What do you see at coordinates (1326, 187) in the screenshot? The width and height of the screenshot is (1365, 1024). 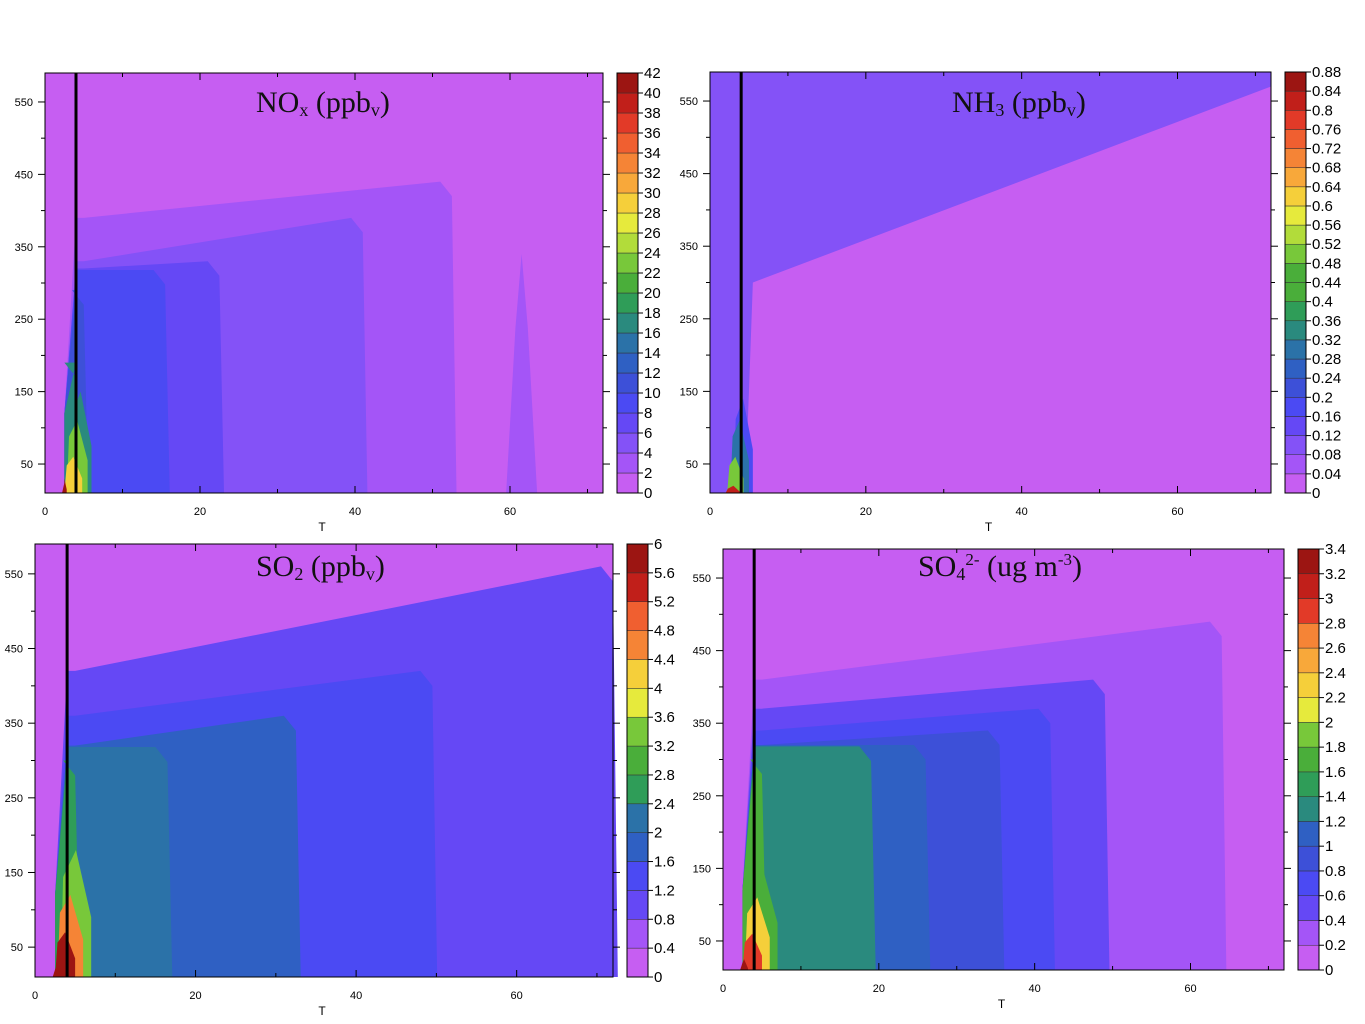 I see `colorbar-label: 0.64` at bounding box center [1326, 187].